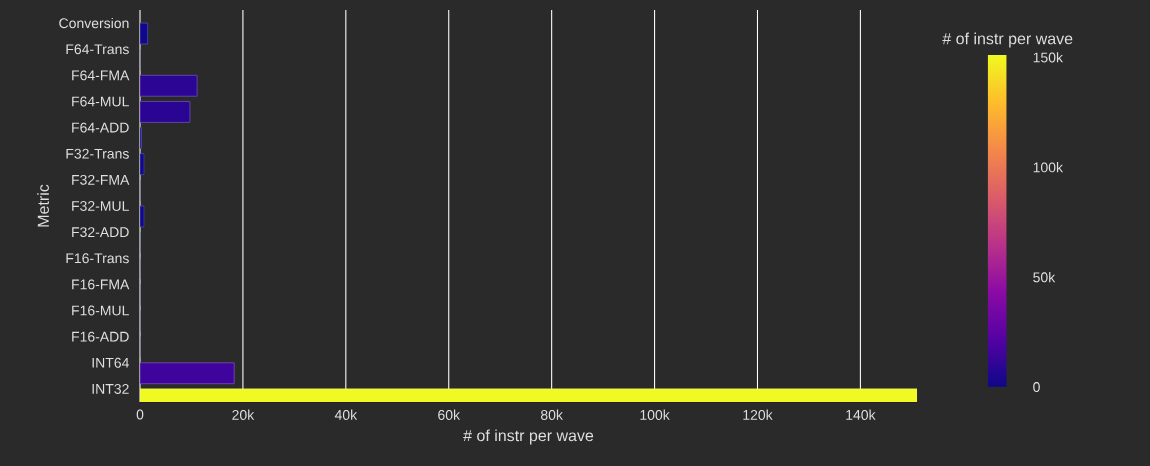  Describe the element at coordinates (449, 414) in the screenshot. I see `x-tick-label: 60k` at that location.